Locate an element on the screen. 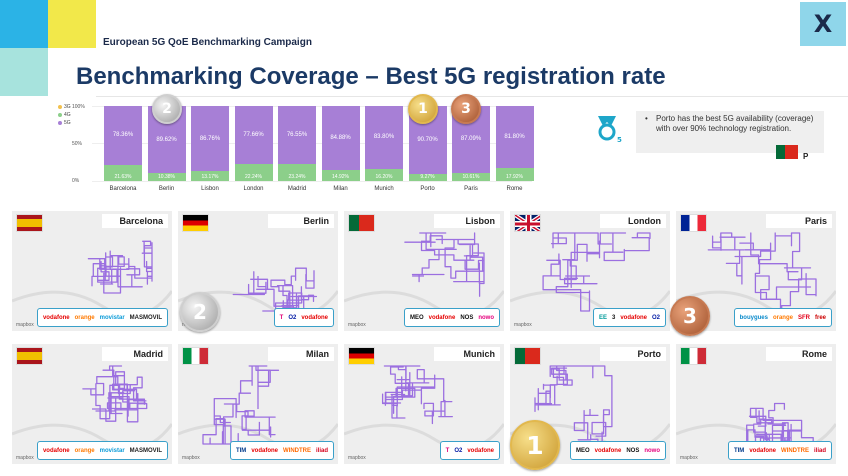 Image resolution: width=848 pixels, height=476 pixels. operator-logos: T O2 vodafone is located at coordinates (469, 450).